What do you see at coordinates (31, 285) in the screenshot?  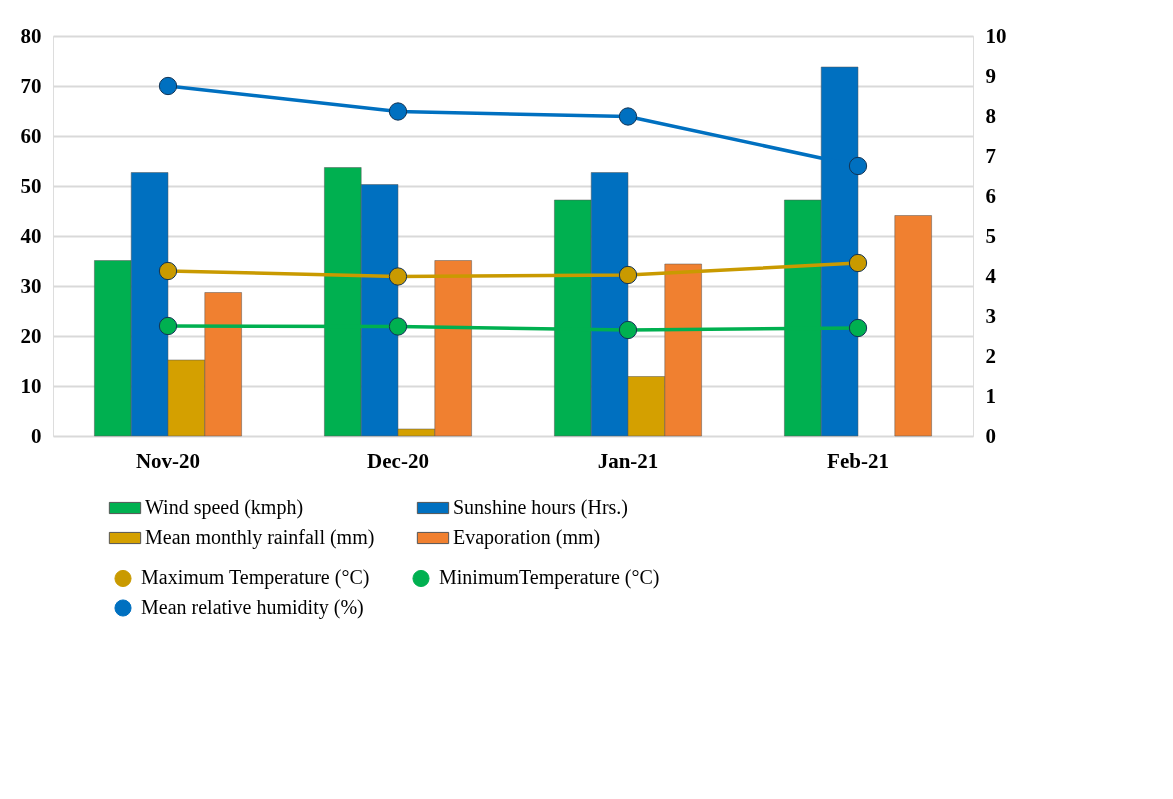 I see `y-tick-label: 30` at bounding box center [31, 285].